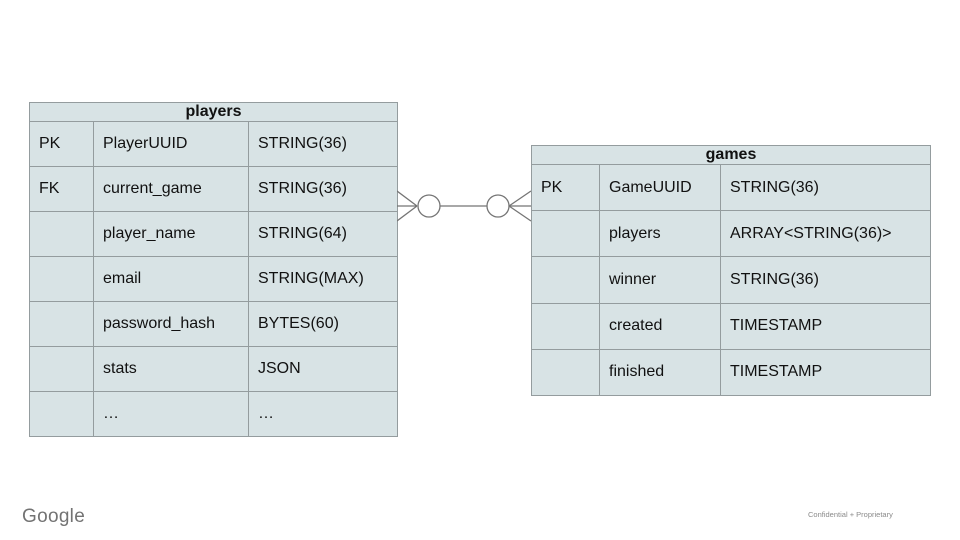  Describe the element at coordinates (171, 189) in the screenshot. I see `players-field-cell: current_game` at that location.